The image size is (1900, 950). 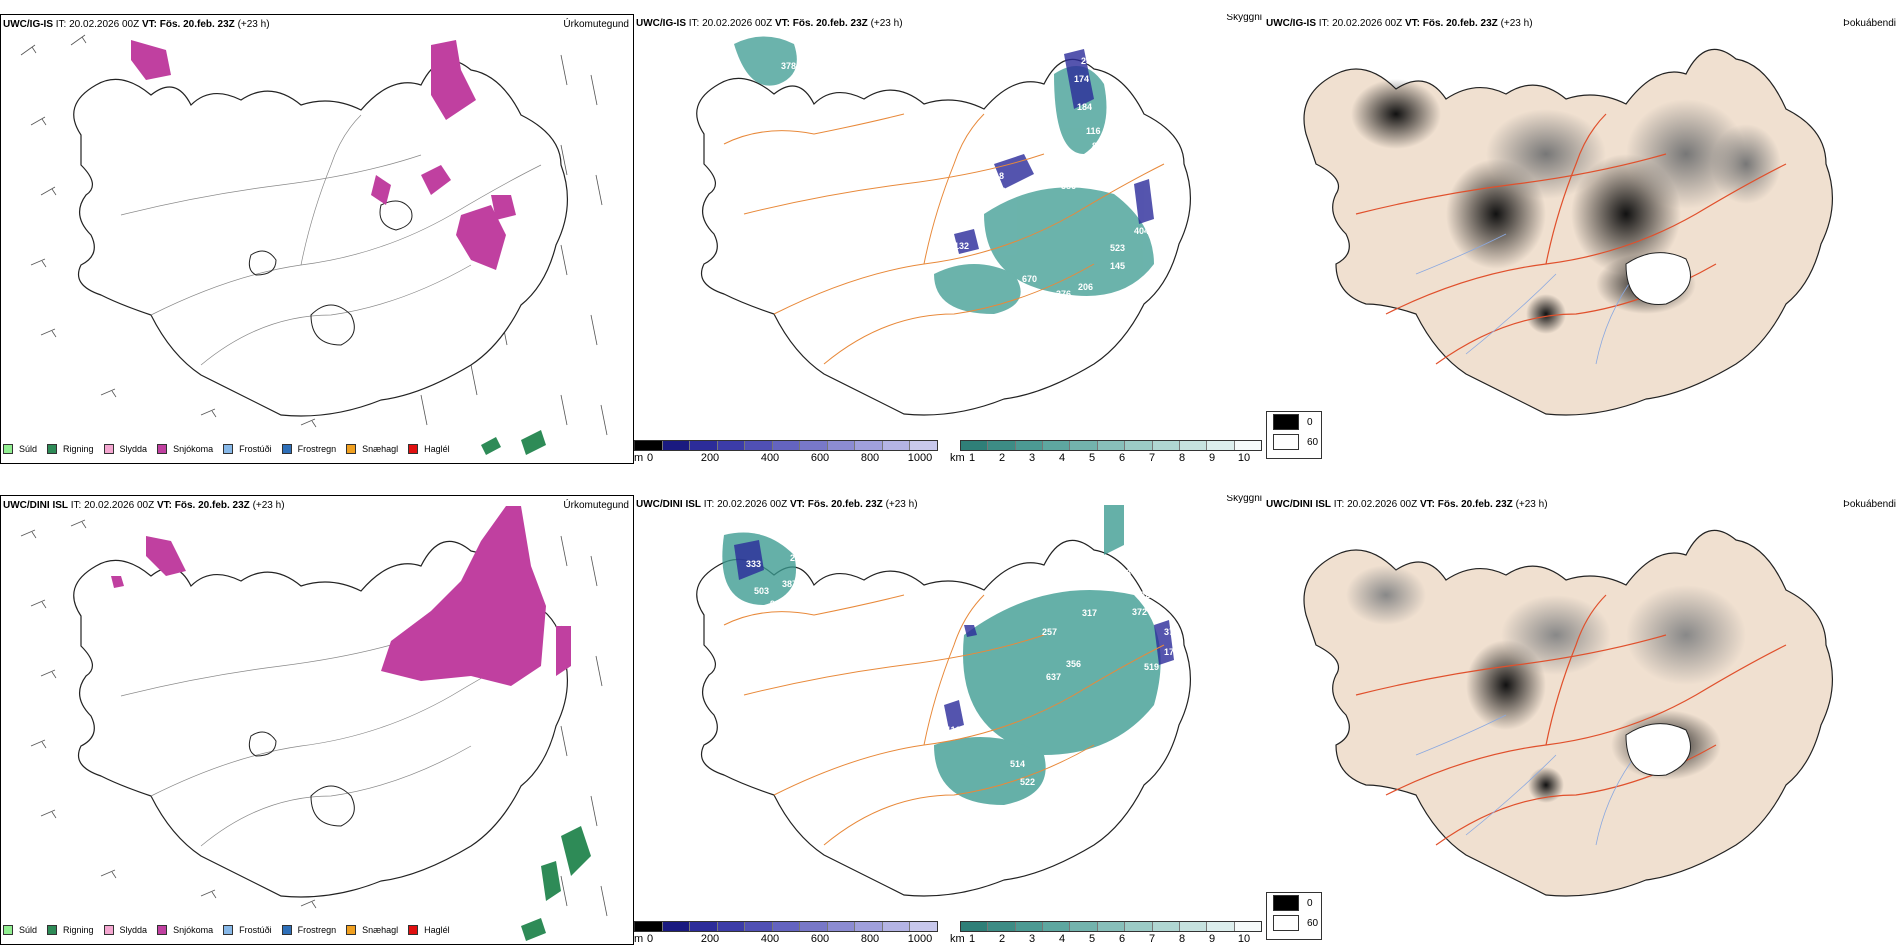 I want to click on tick-label: 10, so click(x=1244, y=939).